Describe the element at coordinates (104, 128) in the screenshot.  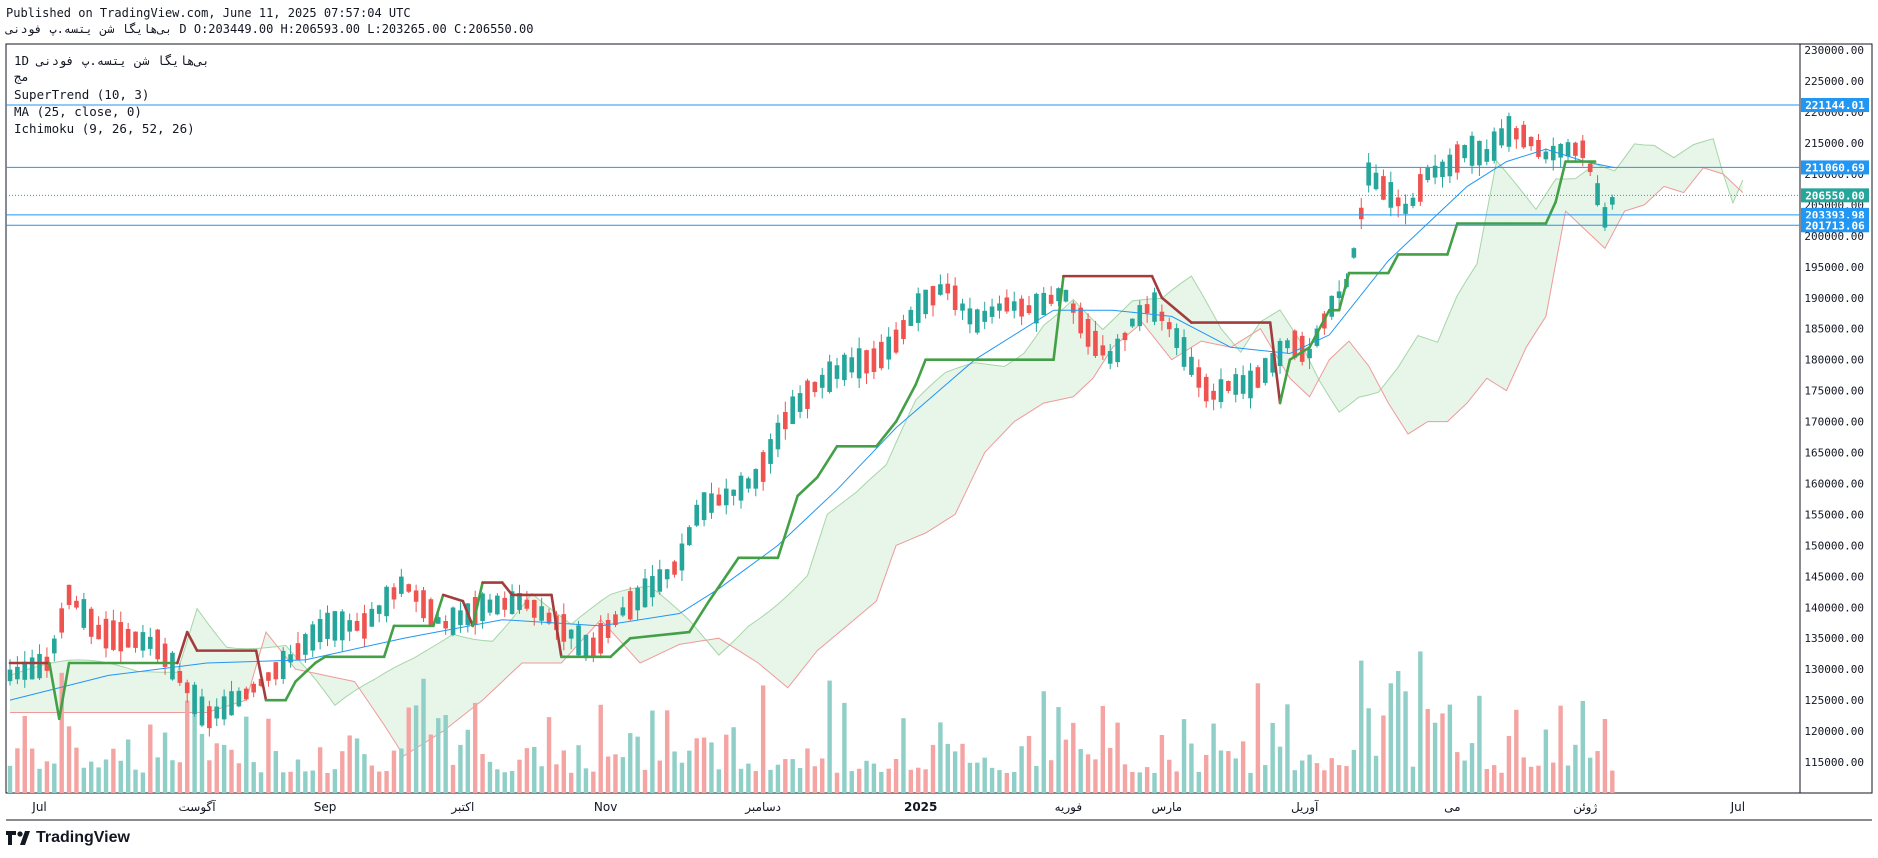
I see `legend-ichimoku: Ichimoku (9, 26, 52, 26)` at that location.